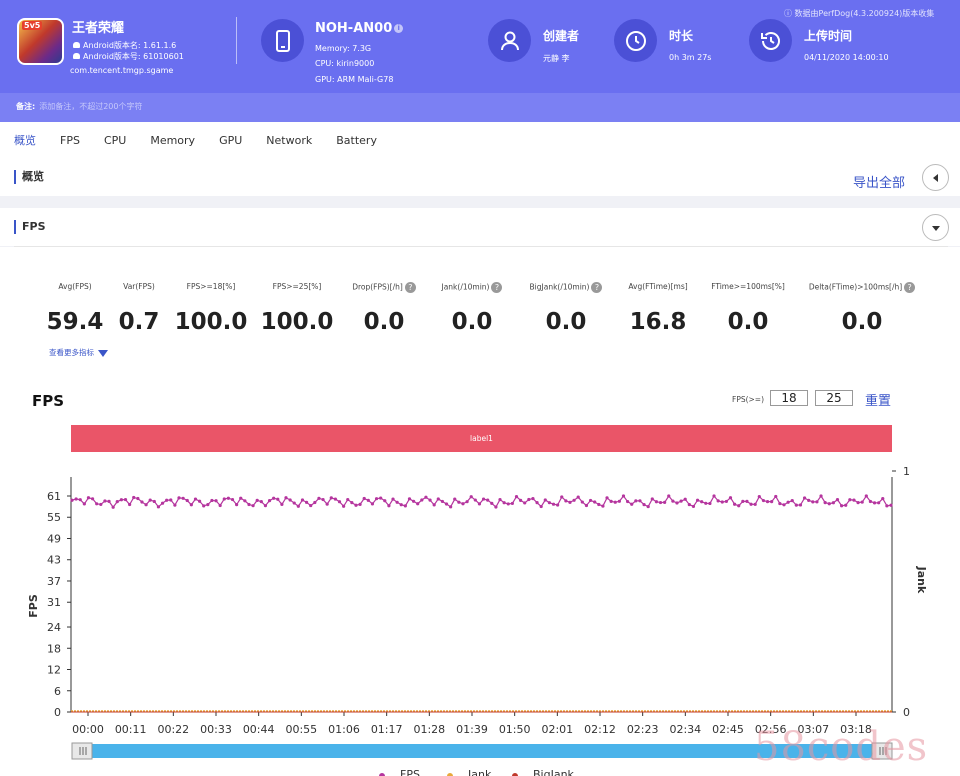 Image resolution: width=960 pixels, height=776 pixels. I want to click on collapse-fps-button, so click(935, 227).